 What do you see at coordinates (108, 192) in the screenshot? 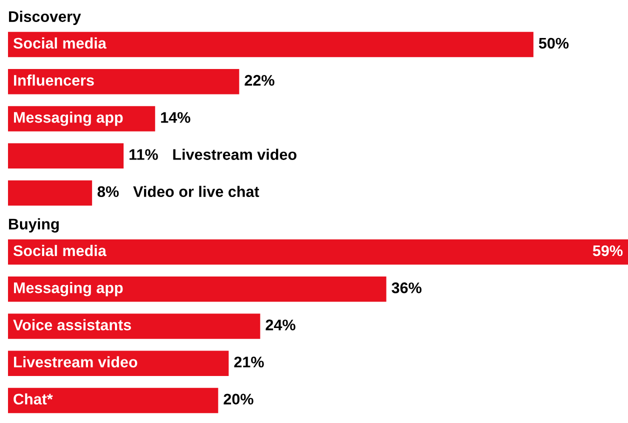
I see `data-label: 8%` at bounding box center [108, 192].